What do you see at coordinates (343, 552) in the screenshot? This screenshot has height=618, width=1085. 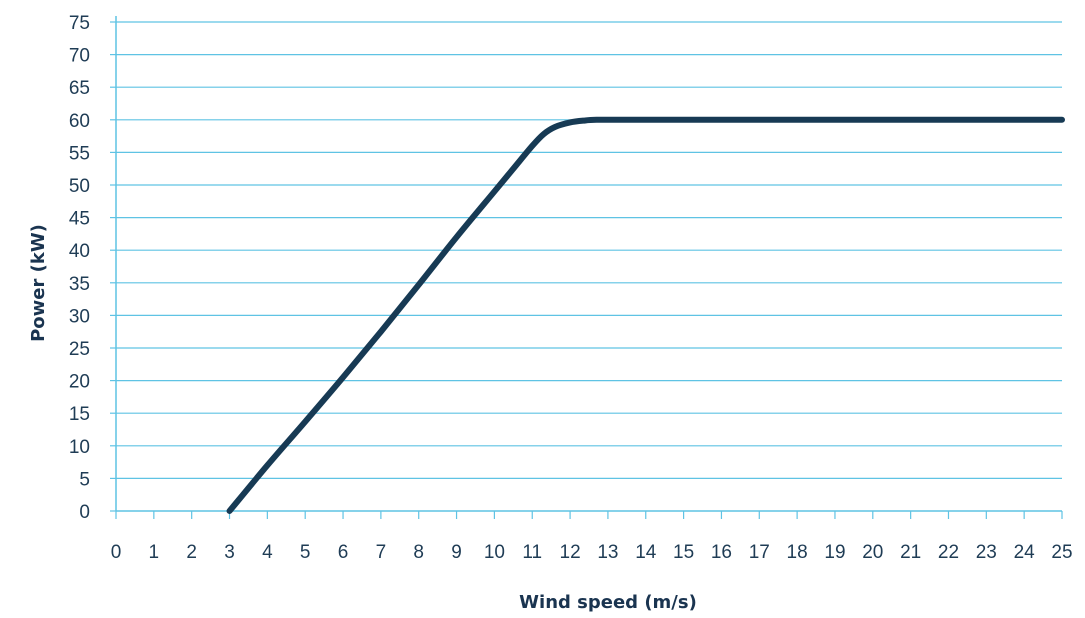 I see `x-tick-label-6: 6` at bounding box center [343, 552].